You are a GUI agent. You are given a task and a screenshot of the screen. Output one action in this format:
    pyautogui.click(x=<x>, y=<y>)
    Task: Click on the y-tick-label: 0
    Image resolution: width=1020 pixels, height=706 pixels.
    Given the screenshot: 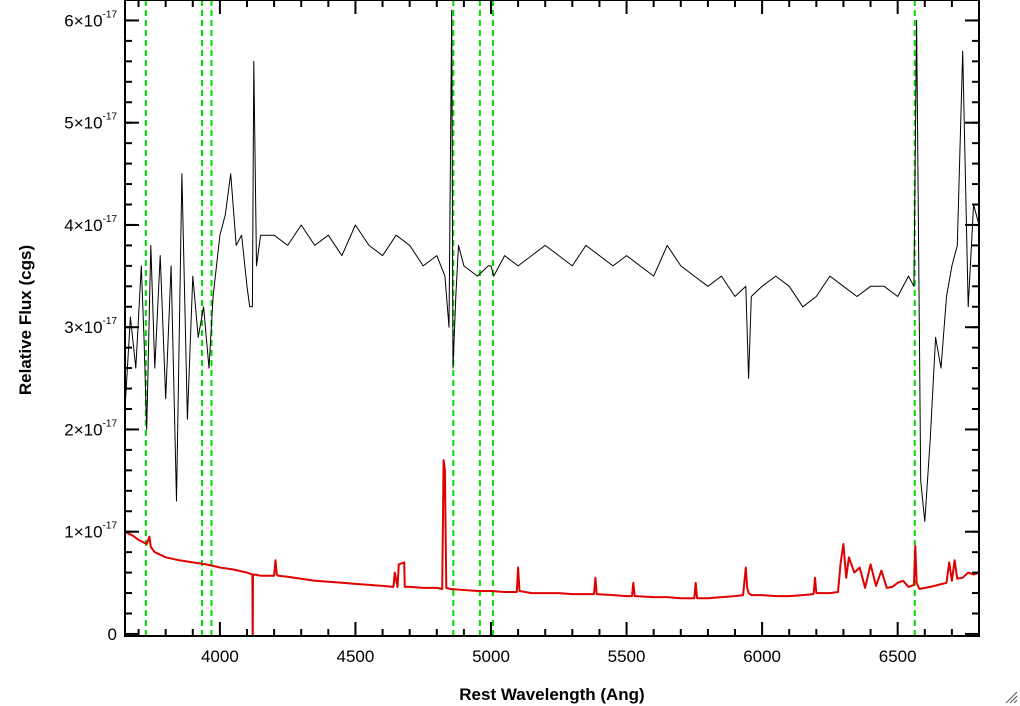 What is the action you would take?
    pyautogui.click(x=112, y=634)
    